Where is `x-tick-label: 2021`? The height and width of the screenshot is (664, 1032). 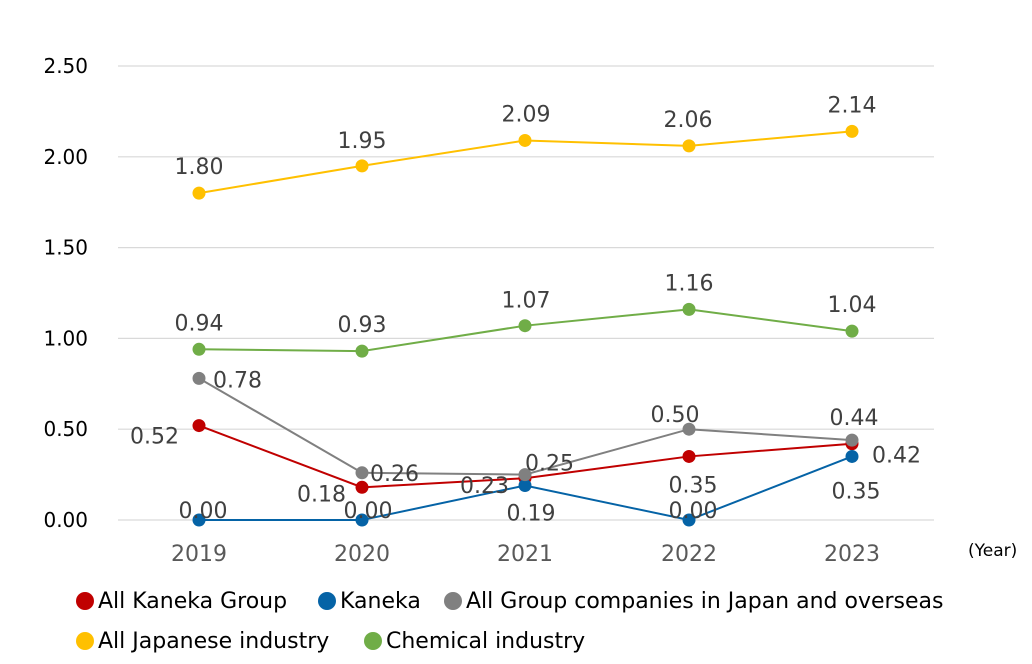 x-tick-label: 2021 is located at coordinates (525, 554).